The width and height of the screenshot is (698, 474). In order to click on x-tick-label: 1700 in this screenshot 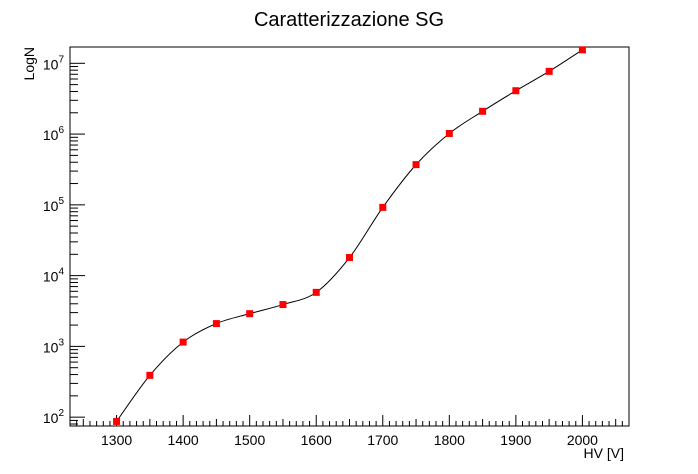, I will do `click(382, 440)`.